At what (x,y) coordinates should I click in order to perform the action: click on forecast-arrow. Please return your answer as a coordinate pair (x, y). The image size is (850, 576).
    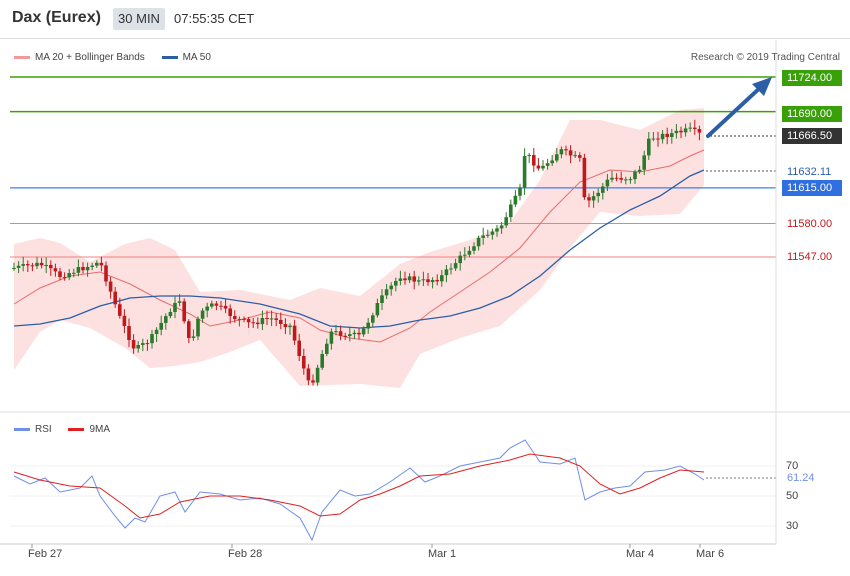
    Looking at the image, I should click on (739, 107).